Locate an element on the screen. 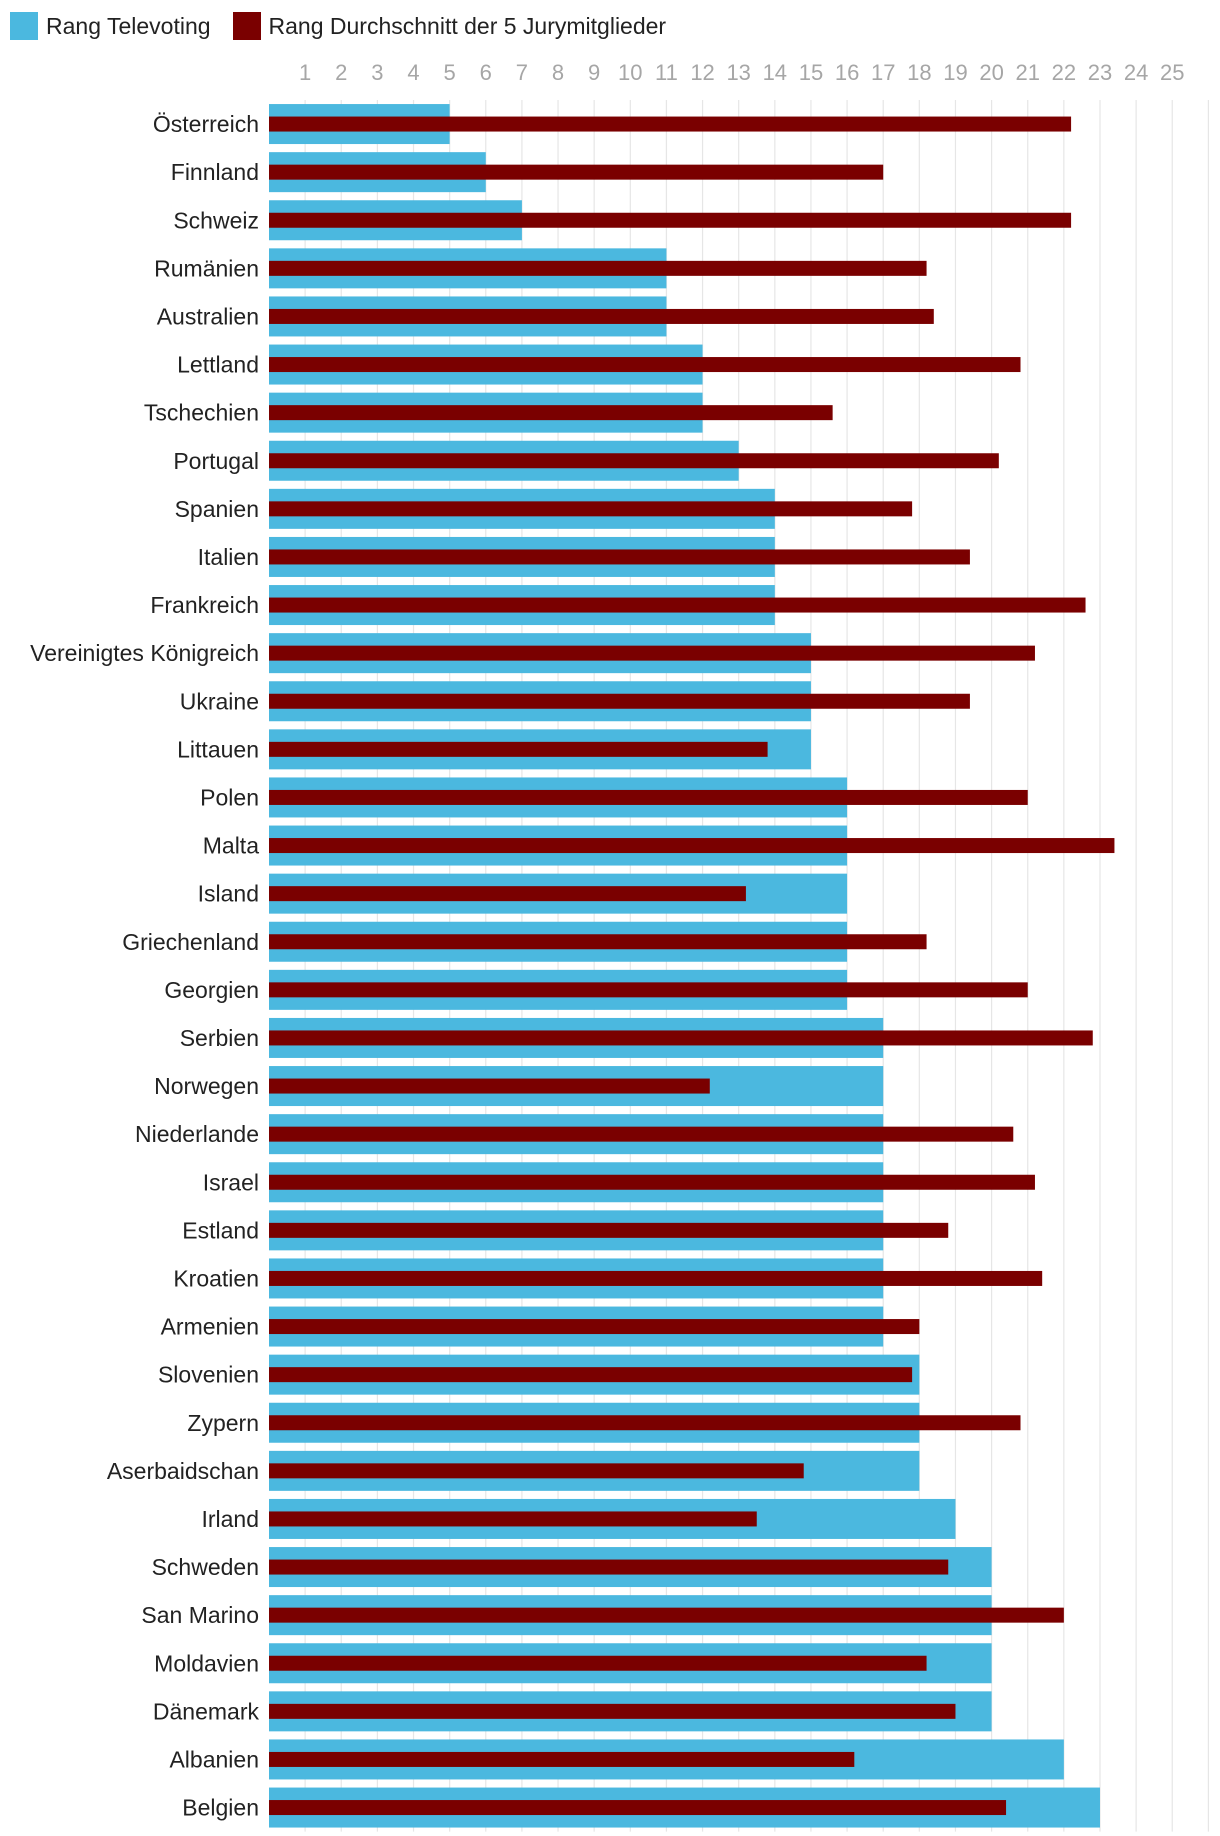 The height and width of the screenshot is (1836, 1220). legend-label-jury: Rang Durchschnitt der 5 Jurymitglieder is located at coordinates (467, 25).